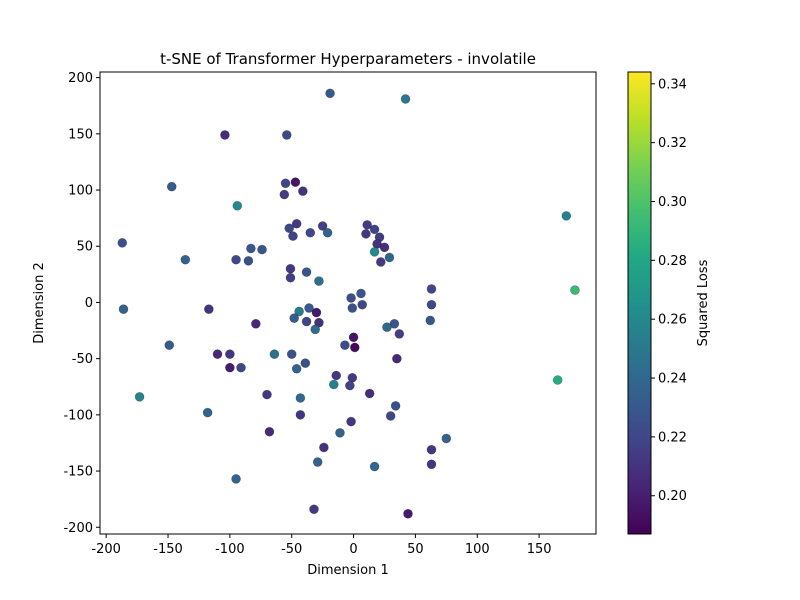 The image size is (800, 600). Describe the element at coordinates (672, 143) in the screenshot. I see `colorbar-tick-label: 0.32` at that location.